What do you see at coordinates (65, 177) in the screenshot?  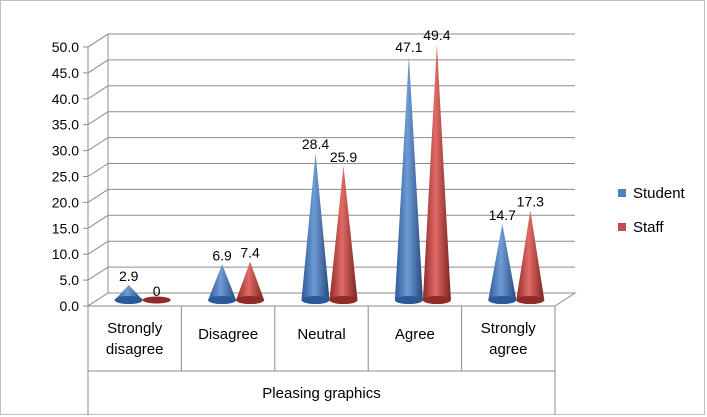 I see `y-tick-label: 25.0` at bounding box center [65, 177].